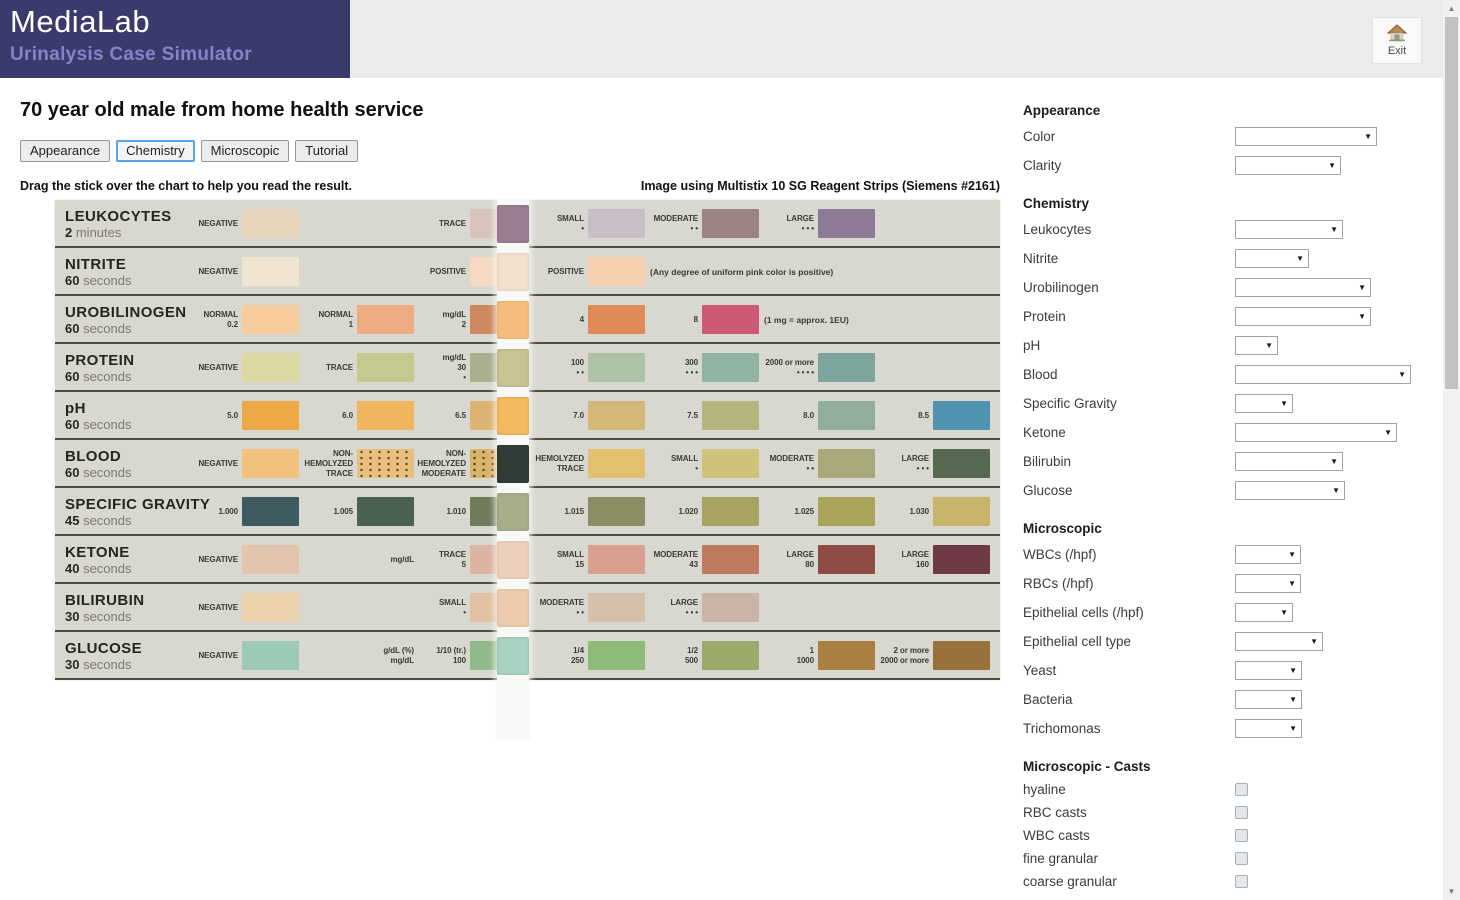  Describe the element at coordinates (1241, 835) in the screenshot. I see `checkbox-wbc-casts` at that location.